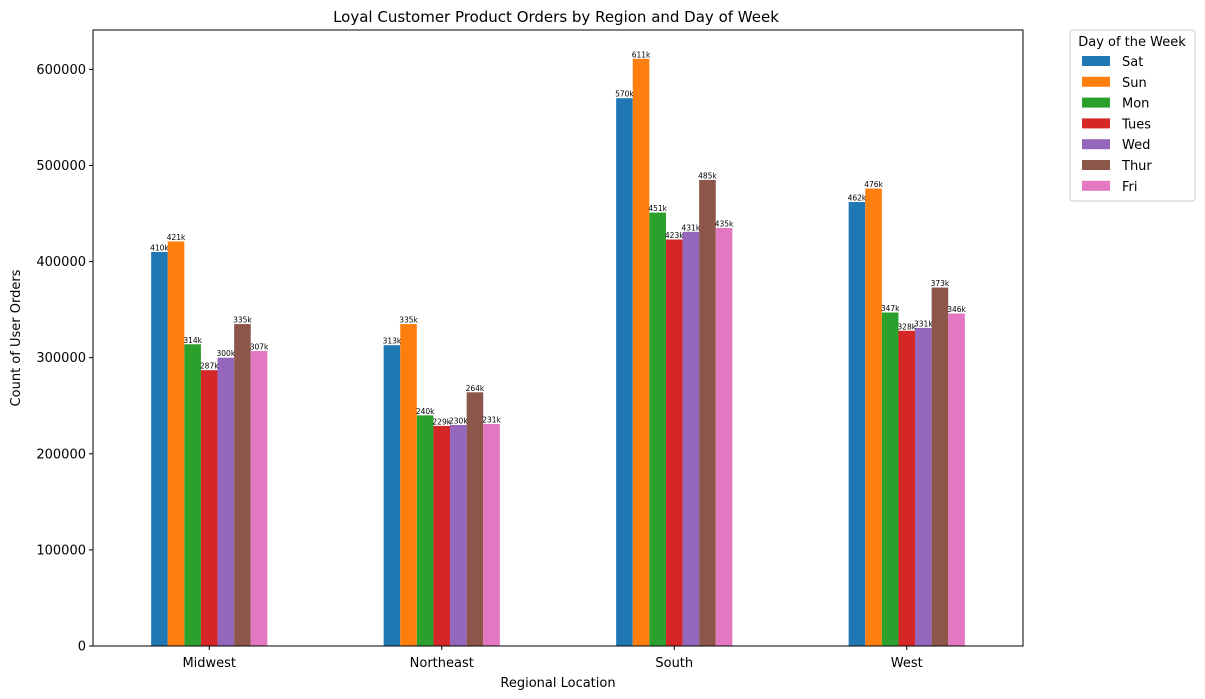 Image resolution: width=1205 pixels, height=699 pixels. What do you see at coordinates (458, 420) in the screenshot?
I see `bar-value-label: 230k` at bounding box center [458, 420].